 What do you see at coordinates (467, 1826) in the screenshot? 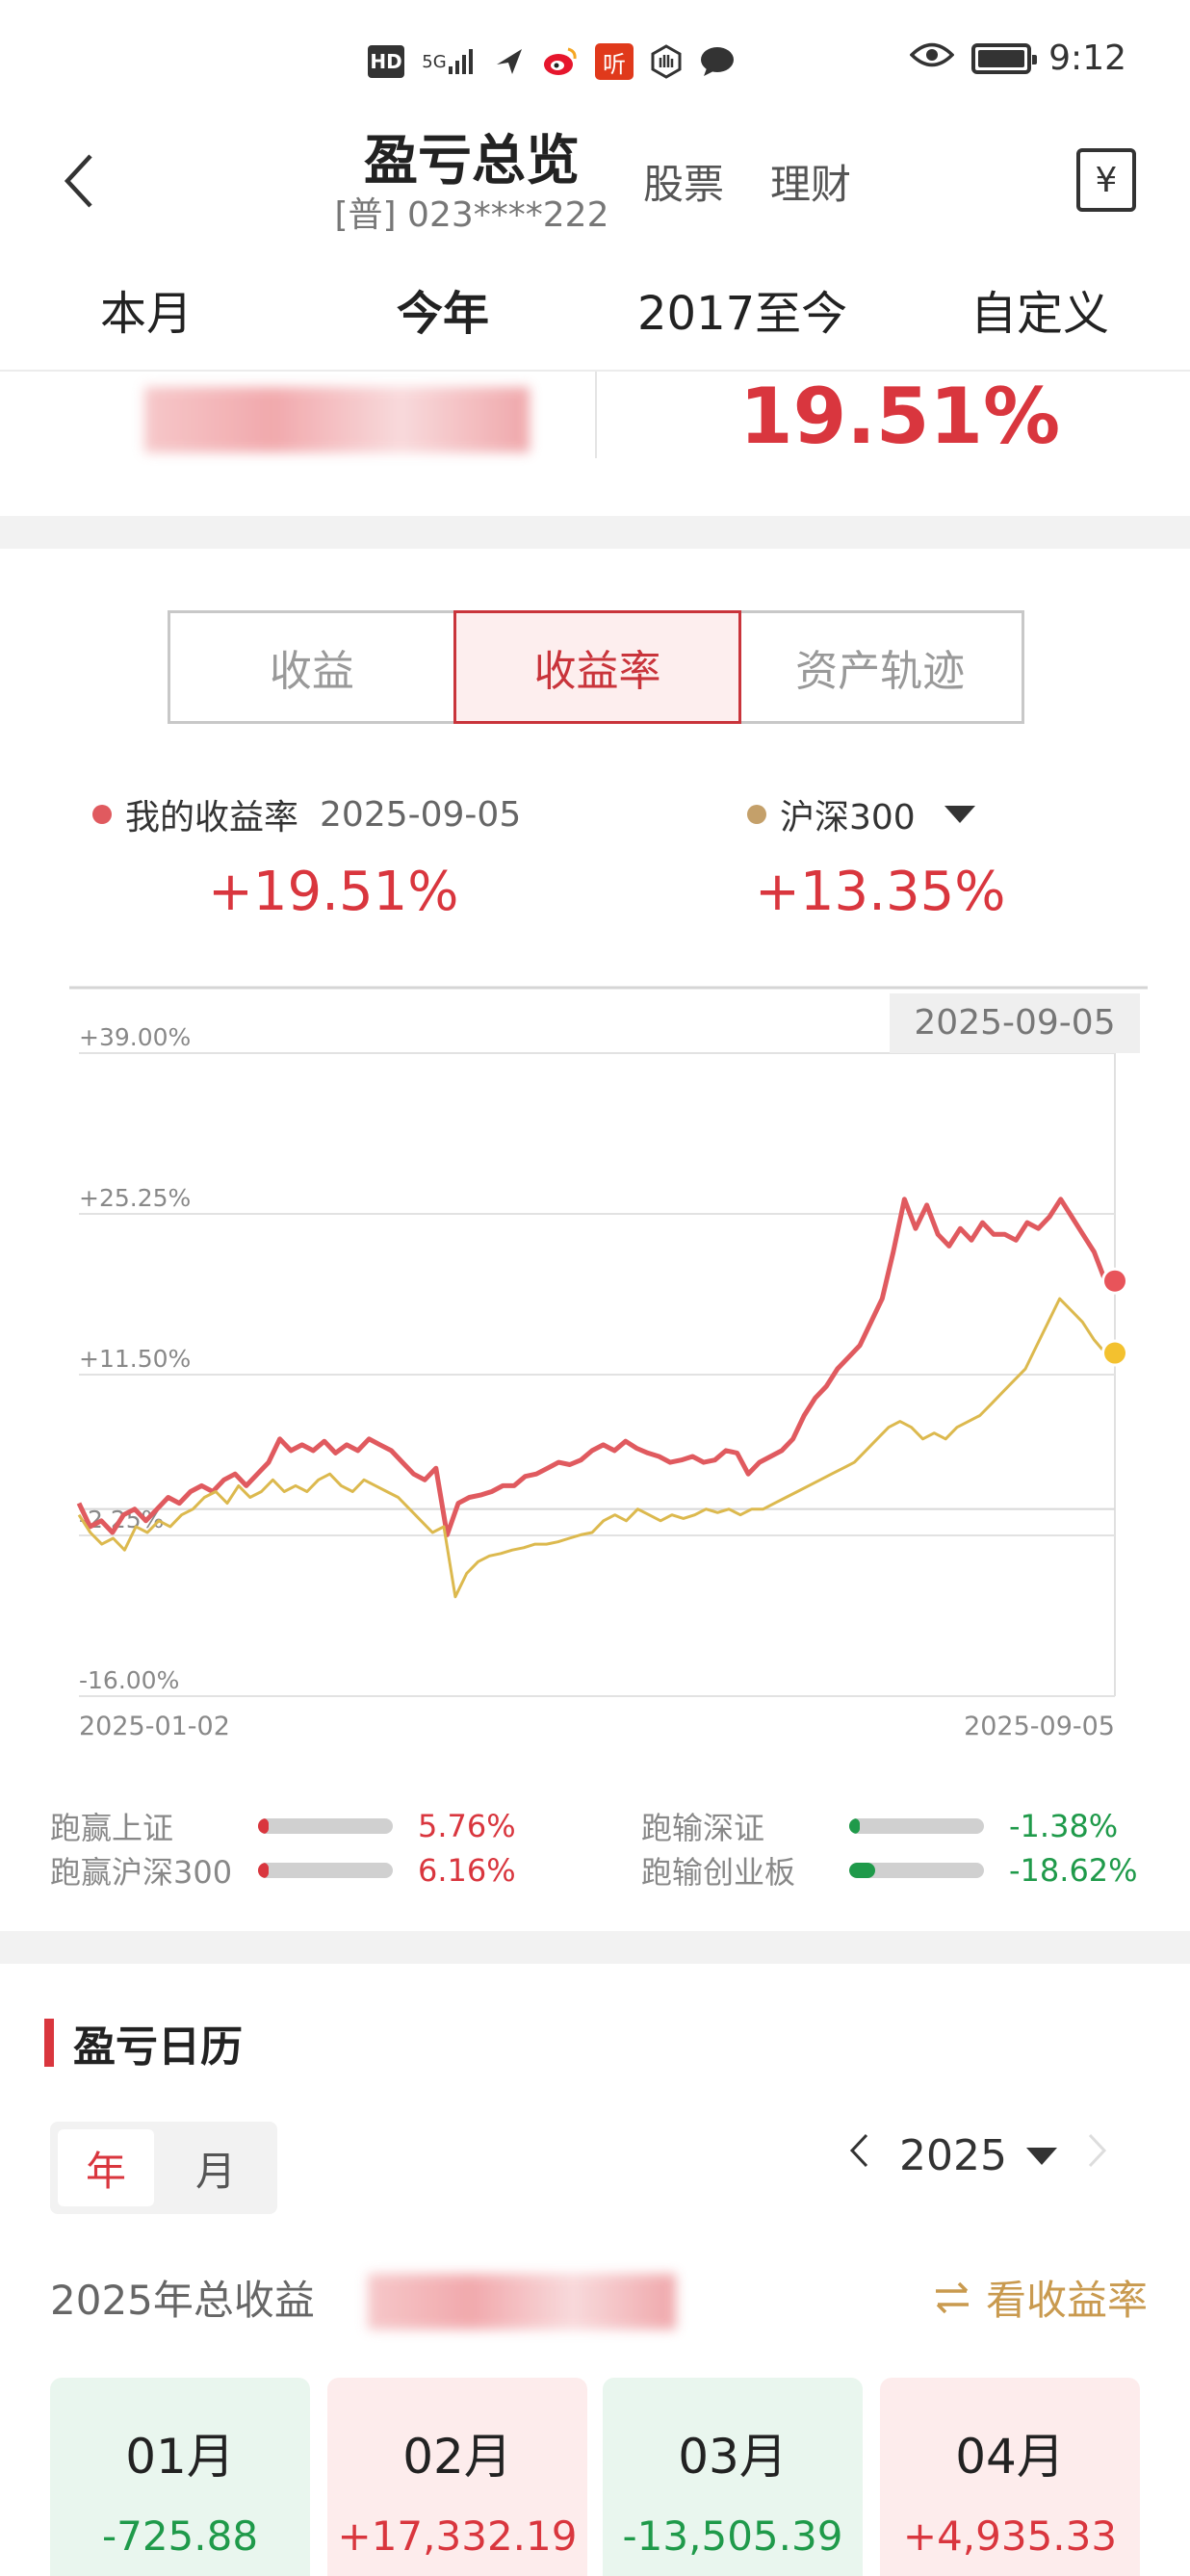
I see `compare-value: 5.76%` at bounding box center [467, 1826].